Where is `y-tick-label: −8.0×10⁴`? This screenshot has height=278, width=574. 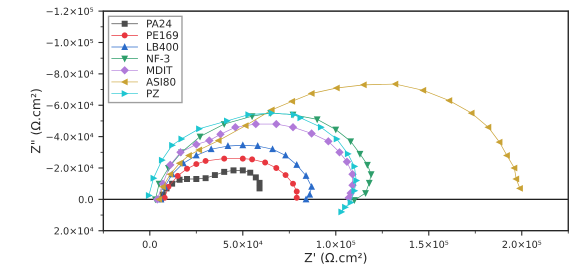
y-tick-label: −8.0×10⁴ is located at coordinates (70, 74).